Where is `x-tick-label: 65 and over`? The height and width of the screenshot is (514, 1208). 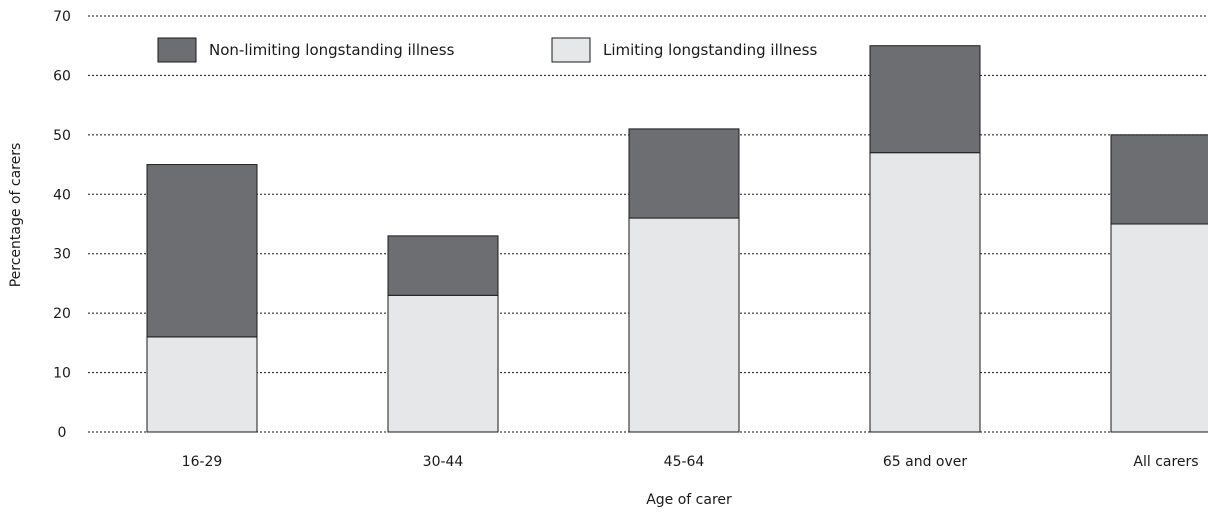
x-tick-label: 65 and over is located at coordinates (925, 462).